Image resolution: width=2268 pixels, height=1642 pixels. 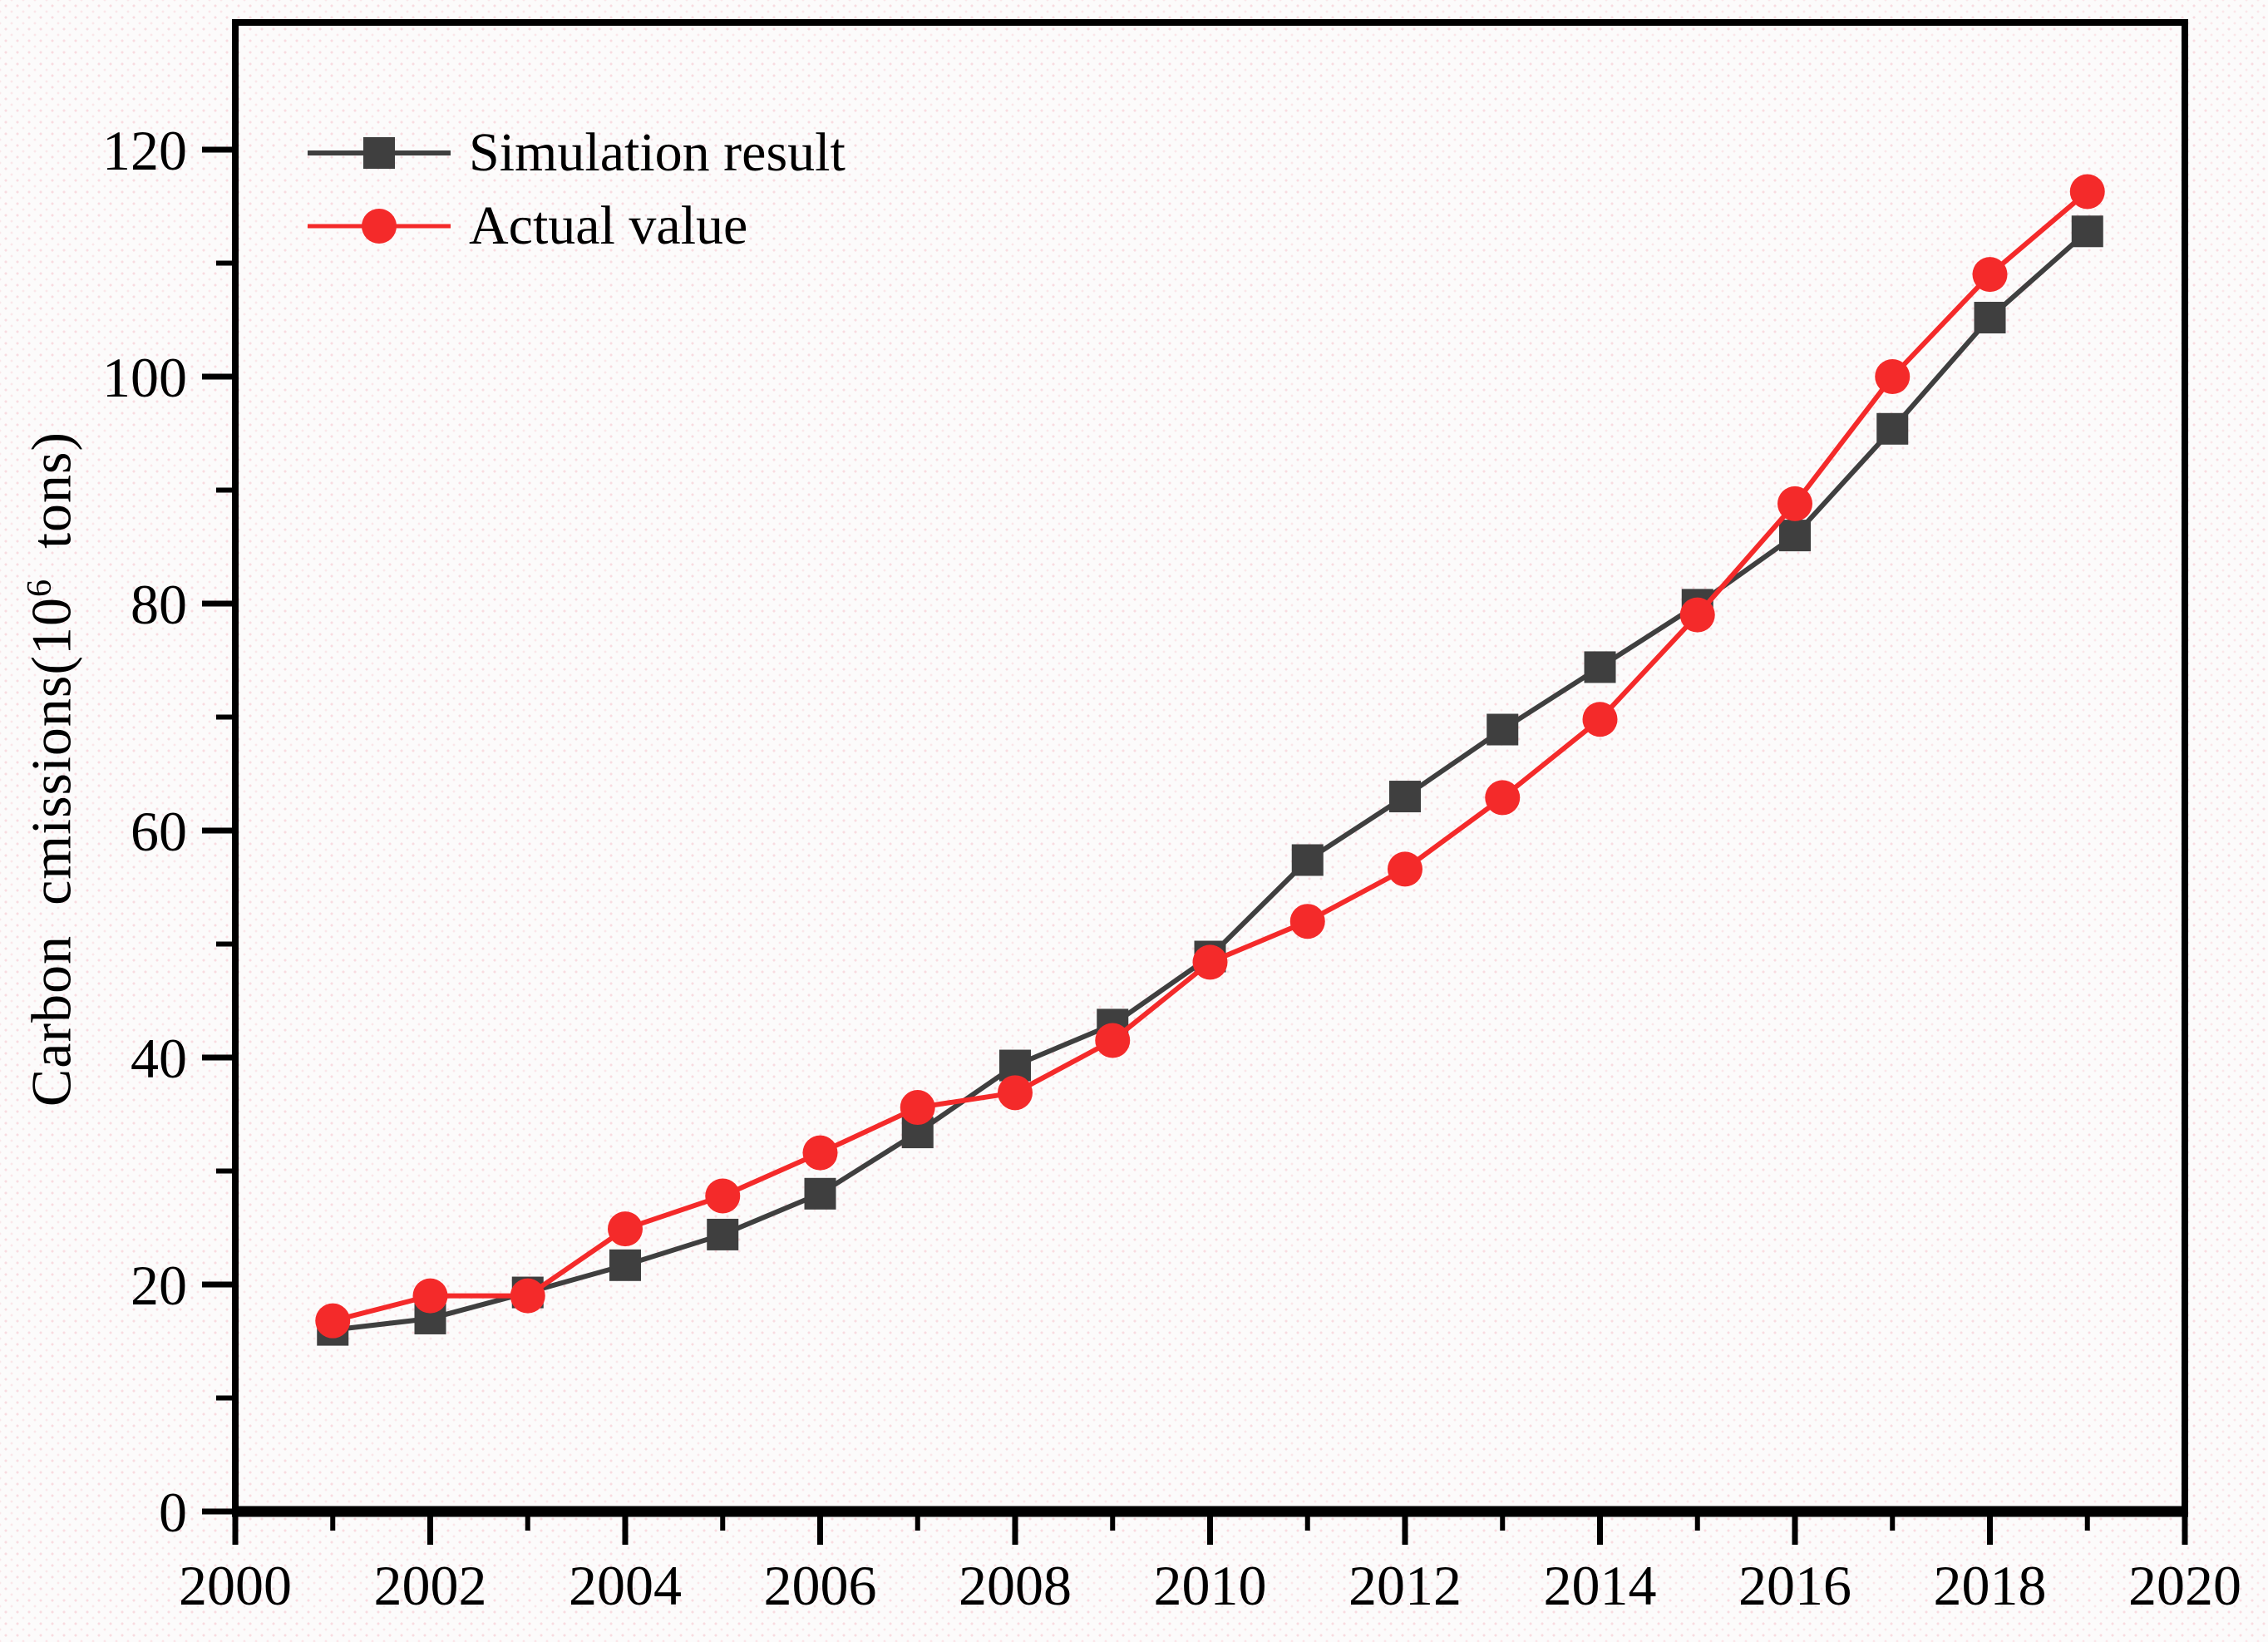 I want to click on x-tick-label: 2002, so click(x=430, y=1585).